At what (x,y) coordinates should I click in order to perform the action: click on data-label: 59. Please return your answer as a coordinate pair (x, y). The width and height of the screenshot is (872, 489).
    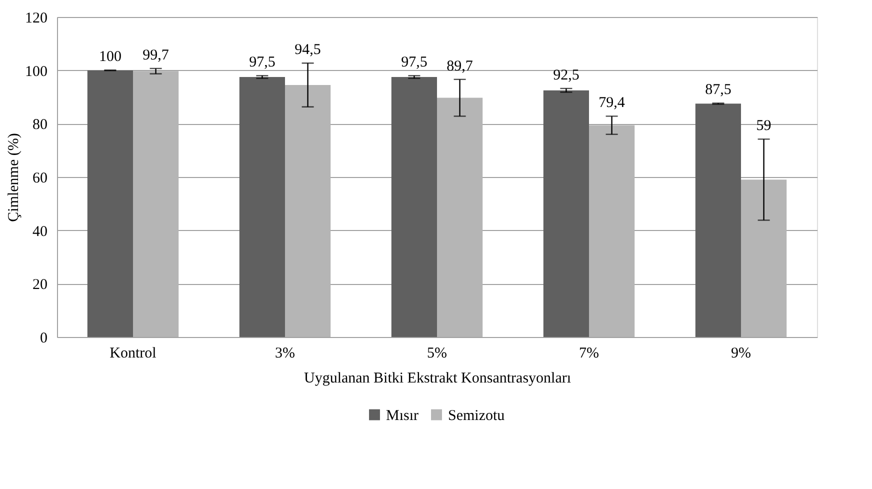
    Looking at the image, I should click on (764, 126).